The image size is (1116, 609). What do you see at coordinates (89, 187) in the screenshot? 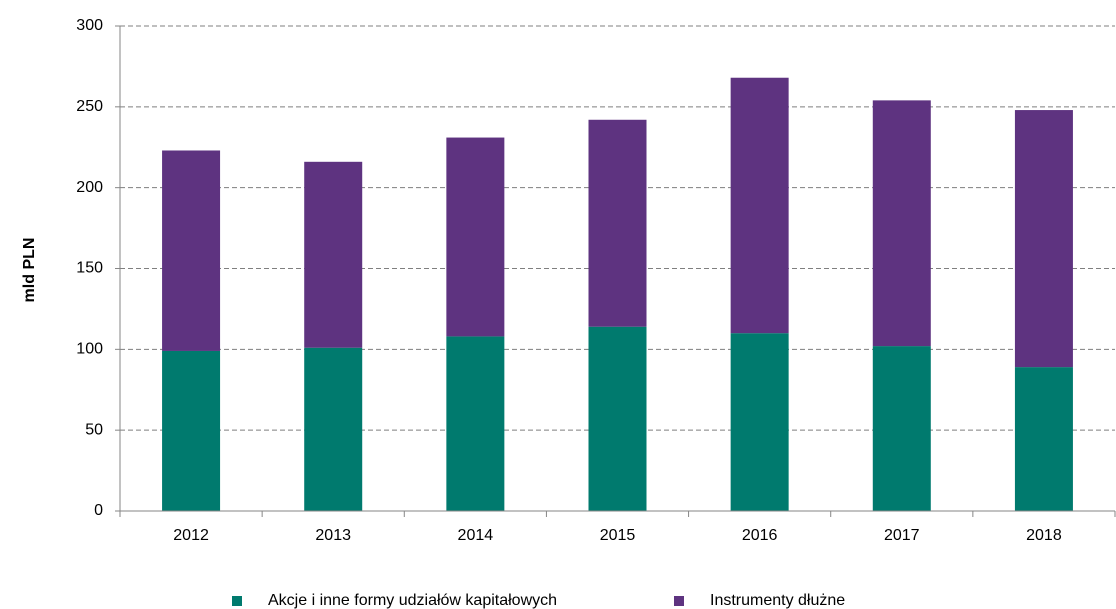
I see `y-tick-label: 200` at bounding box center [89, 187].